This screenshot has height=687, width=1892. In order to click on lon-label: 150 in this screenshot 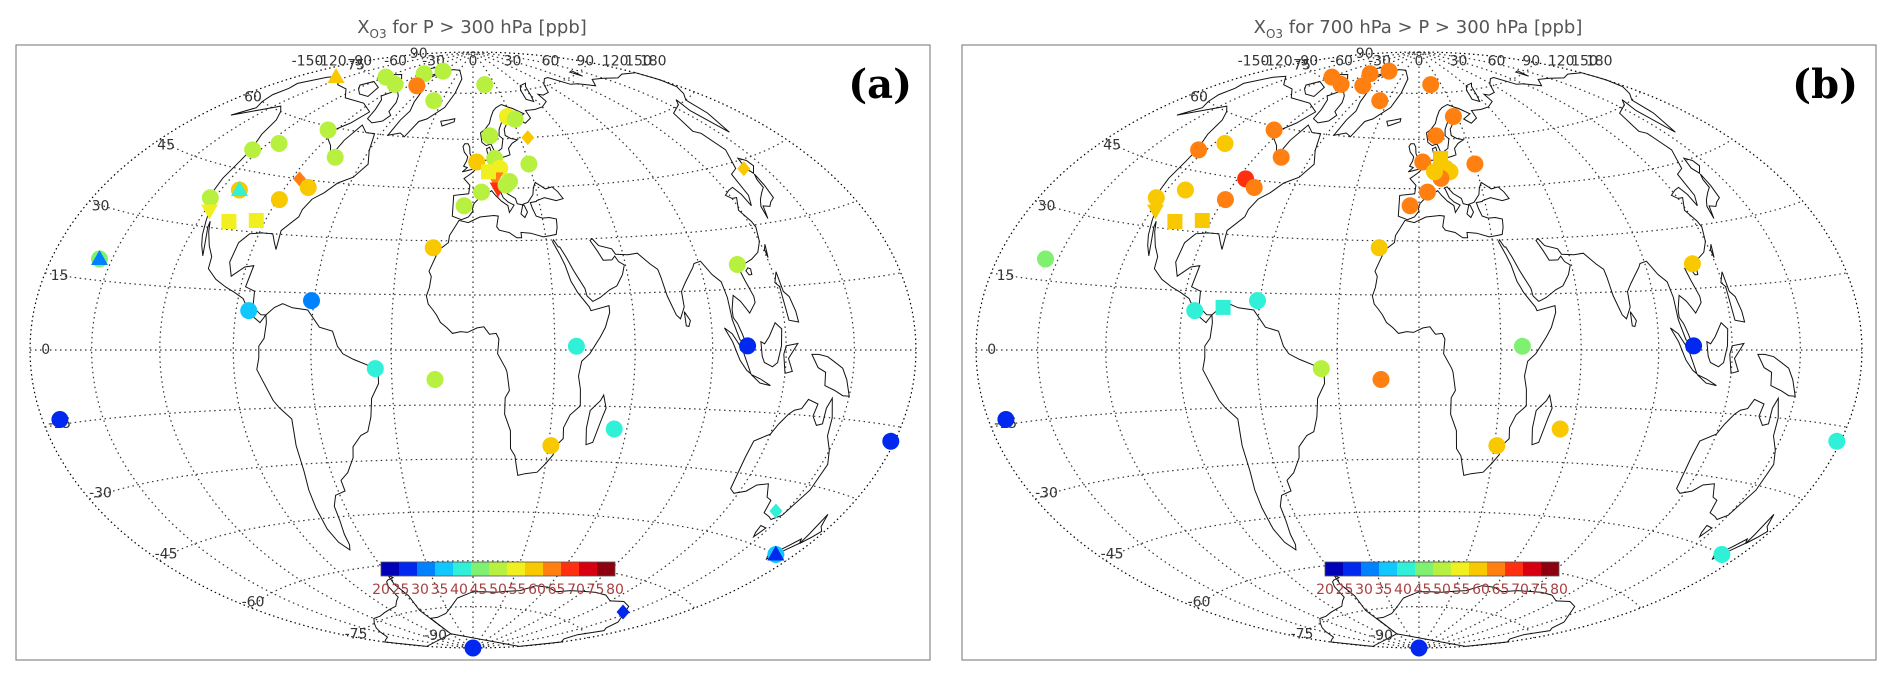, I will do `click(1584, 62)`.